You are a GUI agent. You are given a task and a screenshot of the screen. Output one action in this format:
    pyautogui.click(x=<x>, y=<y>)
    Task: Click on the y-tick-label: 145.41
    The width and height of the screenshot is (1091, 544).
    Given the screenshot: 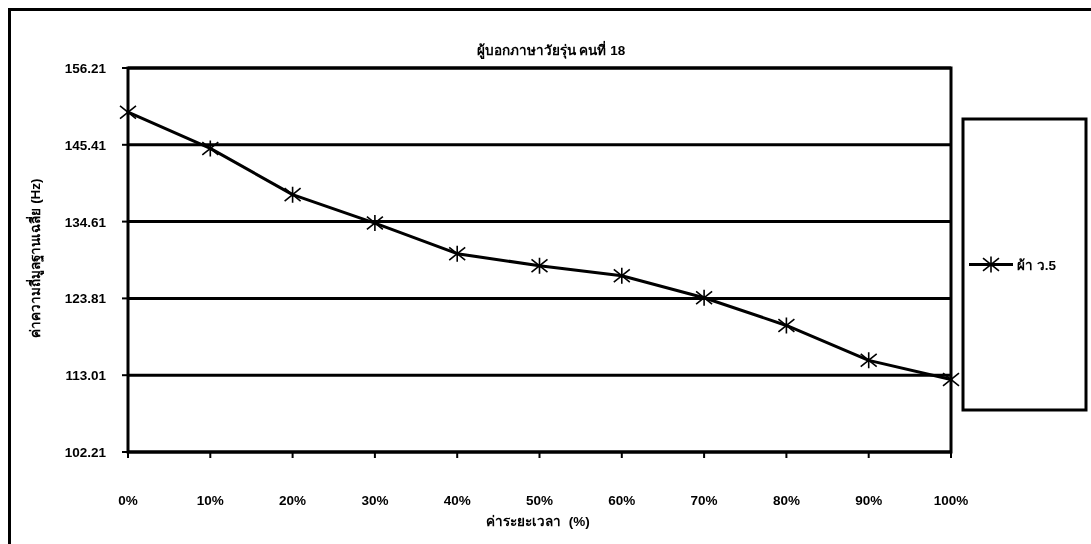 What is the action you would take?
    pyautogui.click(x=85, y=145)
    